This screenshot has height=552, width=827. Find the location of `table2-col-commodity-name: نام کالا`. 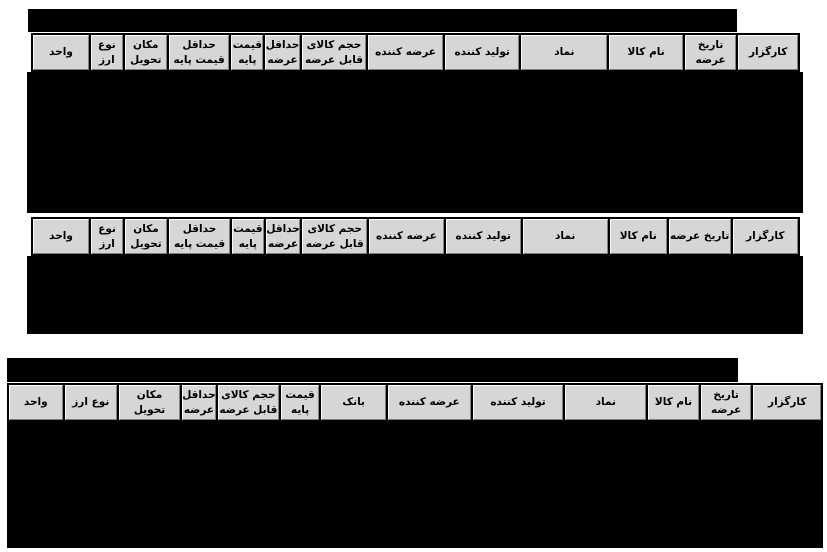

table2-col-commodity-name: نام کالا is located at coordinates (638, 236).